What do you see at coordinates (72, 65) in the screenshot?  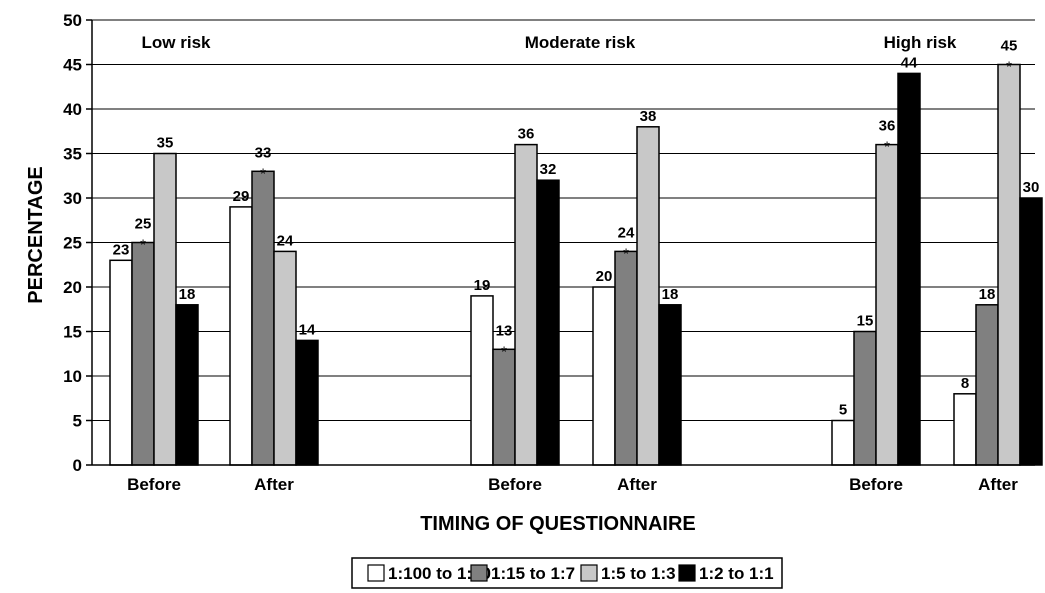 I see `y-tick-label: 45` at bounding box center [72, 65].